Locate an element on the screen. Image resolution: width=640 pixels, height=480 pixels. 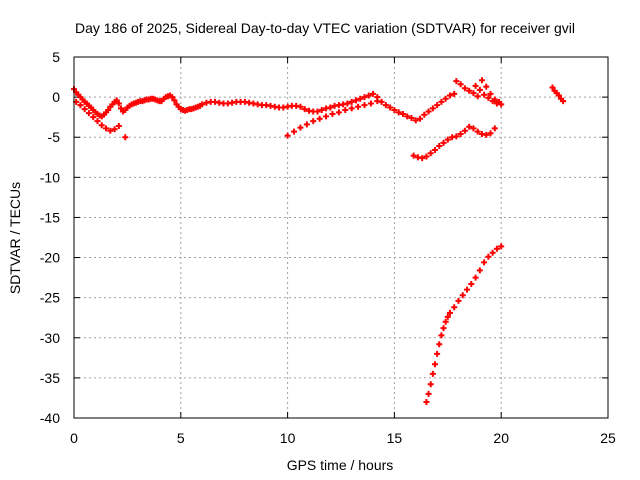
y-tick-label: -35 is located at coordinates (50, 378).